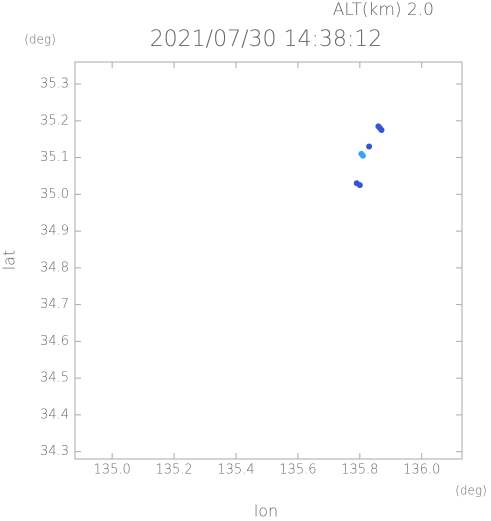  I want to click on x-unit: (deg), so click(471, 491).